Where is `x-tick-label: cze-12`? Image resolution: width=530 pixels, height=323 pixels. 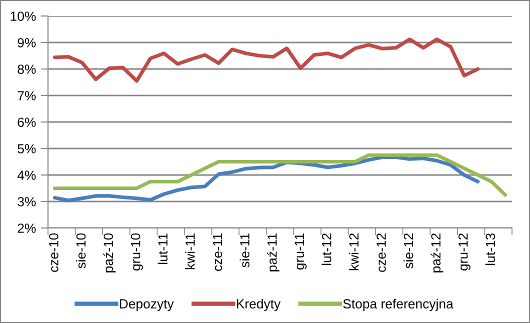
x-tick-label: cze-12 is located at coordinates (381, 253).